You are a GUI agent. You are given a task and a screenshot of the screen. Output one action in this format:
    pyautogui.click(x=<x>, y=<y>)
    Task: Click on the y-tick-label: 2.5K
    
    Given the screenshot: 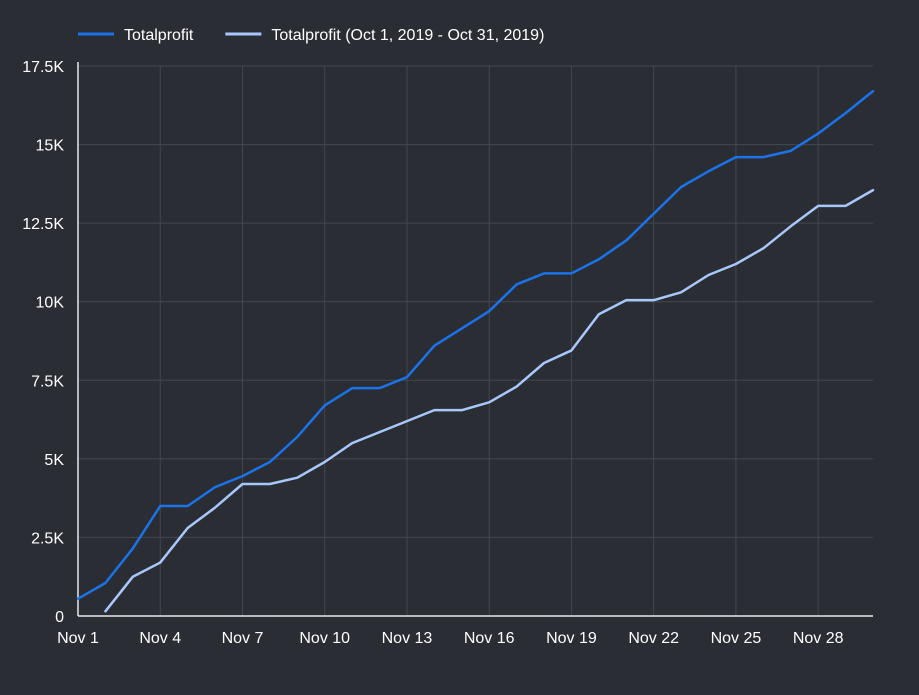 What is the action you would take?
    pyautogui.click(x=47, y=538)
    